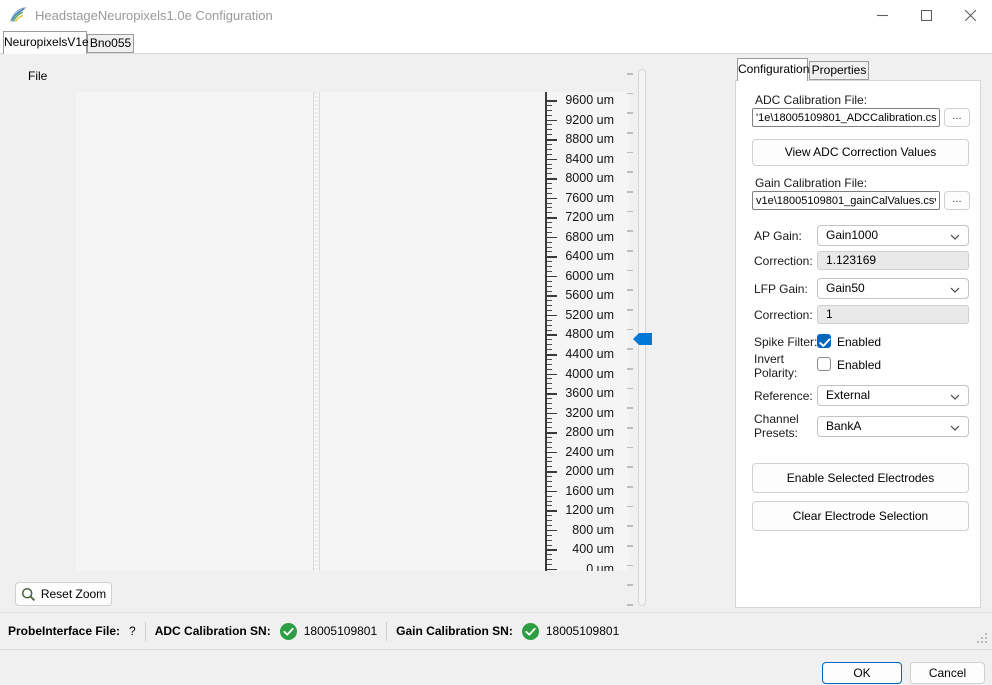 This screenshot has width=992, height=685. Describe the element at coordinates (860, 478) in the screenshot. I see `enable-selected-electrodes-button: Enable Selected Electrodes` at that location.